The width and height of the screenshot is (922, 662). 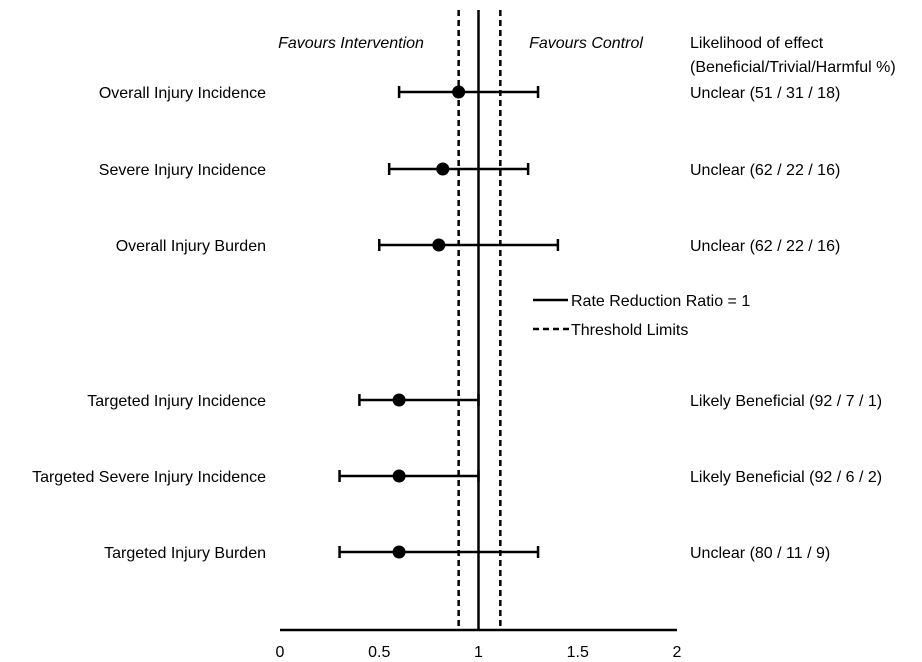 What do you see at coordinates (793, 67) in the screenshot?
I see `likelihood-header-line2: (Beneficial/Trivial/Harmful %)` at bounding box center [793, 67].